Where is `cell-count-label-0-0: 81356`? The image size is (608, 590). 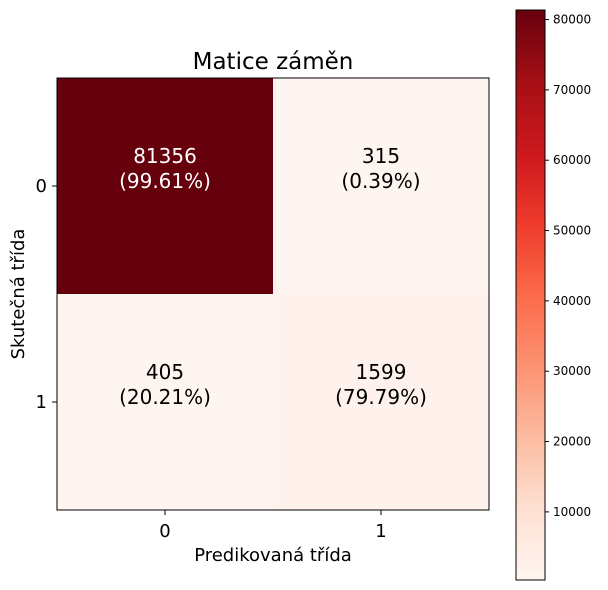
cell-count-label-0-0: 81356 is located at coordinates (165, 156).